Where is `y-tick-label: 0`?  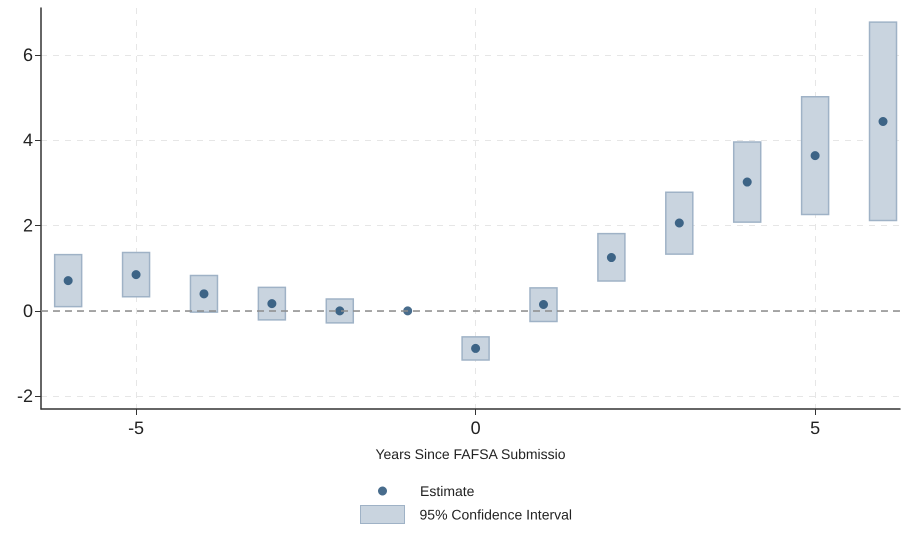 y-tick-label: 0 is located at coordinates (27, 310).